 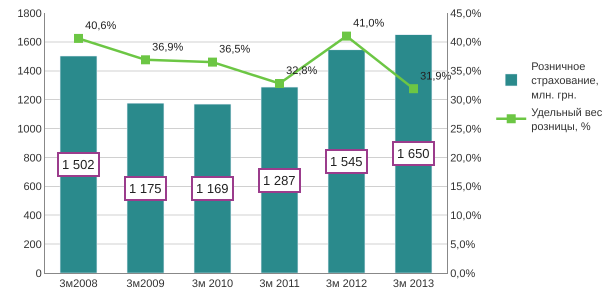 What do you see at coordinates (466, 100) in the screenshot?
I see `y2-tick-label: 30,0%` at bounding box center [466, 100].